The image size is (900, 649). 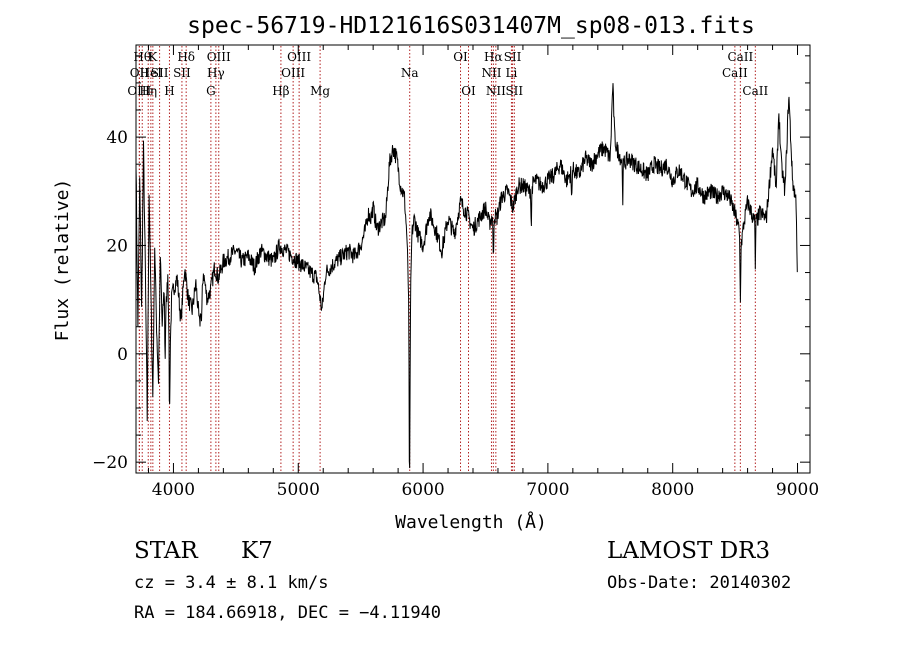 What do you see at coordinates (293, 73) in the screenshot?
I see `line-label-14: OIII` at bounding box center [293, 73].